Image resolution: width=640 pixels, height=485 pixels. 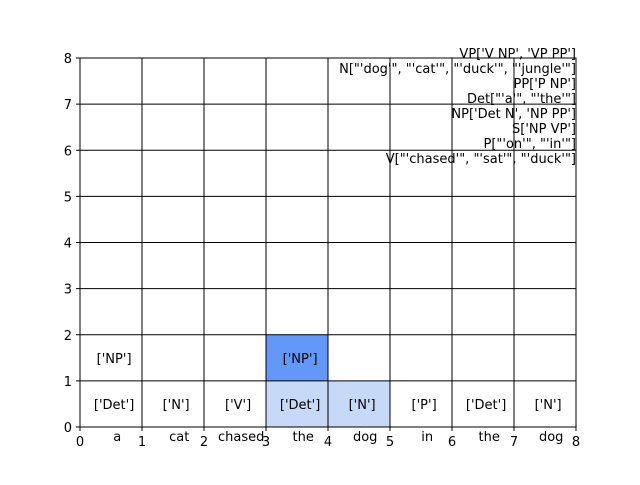 I want to click on cell-label: ['P'], so click(x=424, y=405).